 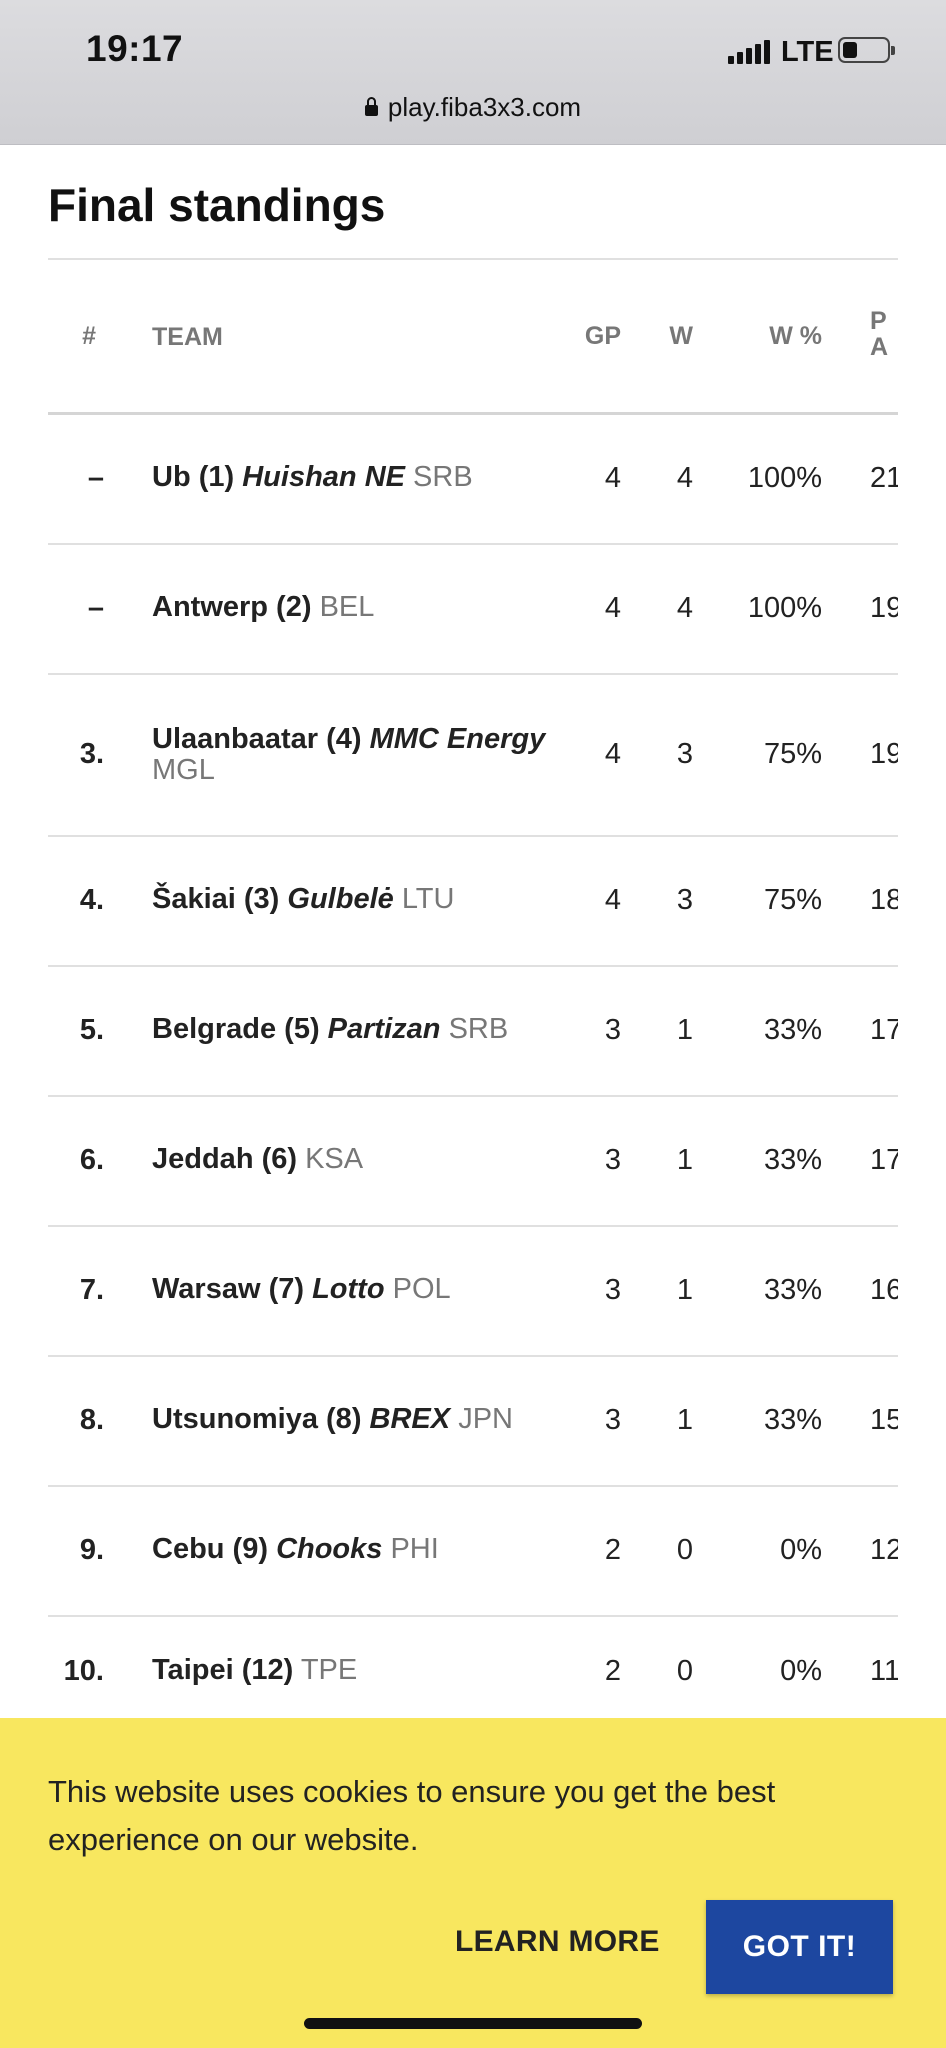 I want to click on table-row: 4. Šakiai (3) Gulbelė LTU 4 3 75% 18, so click(x=473, y=902).